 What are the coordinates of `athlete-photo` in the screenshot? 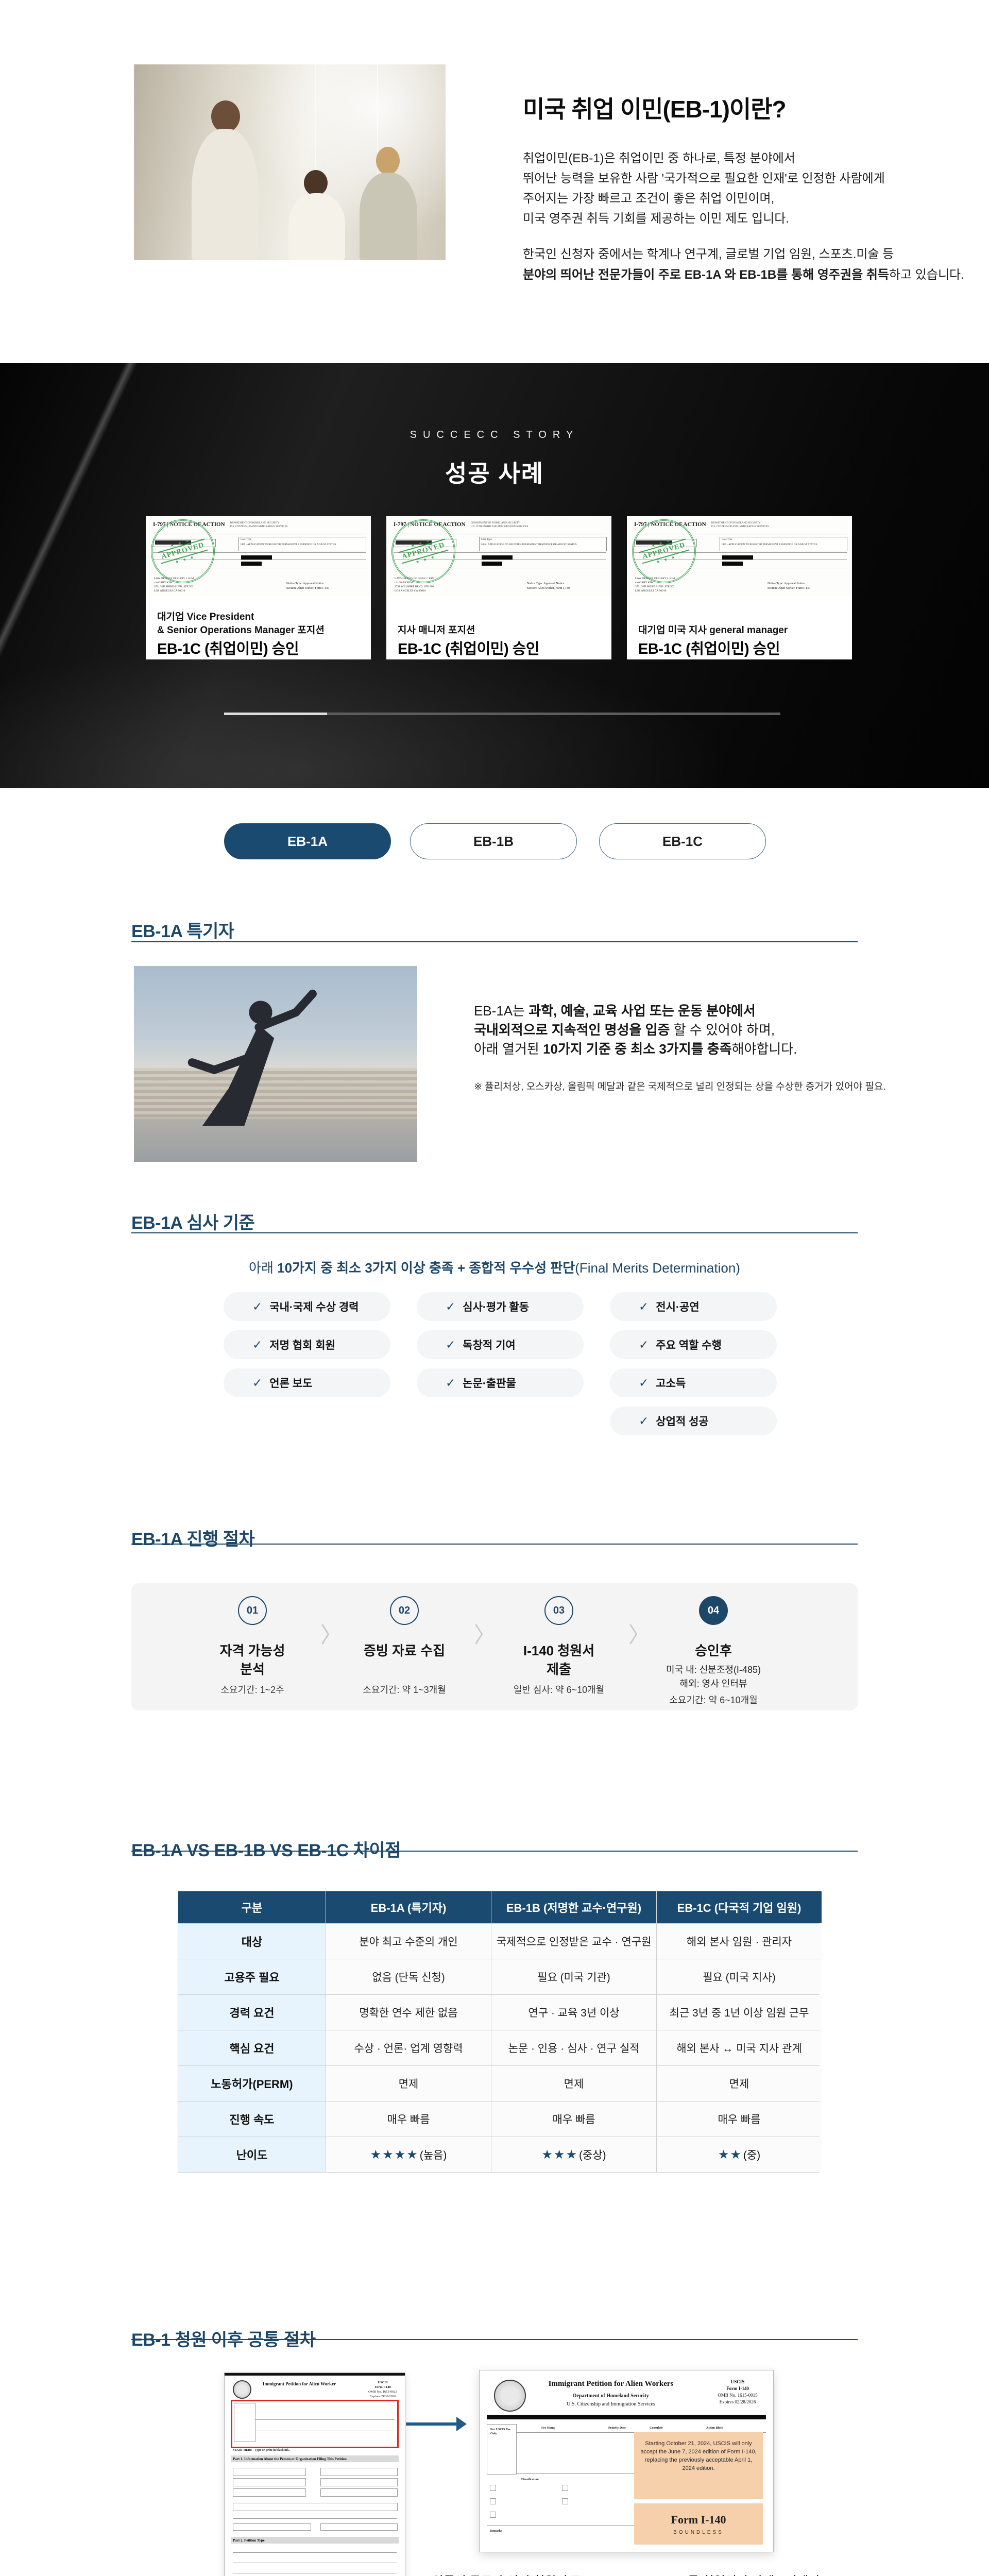 It's located at (275, 1064).